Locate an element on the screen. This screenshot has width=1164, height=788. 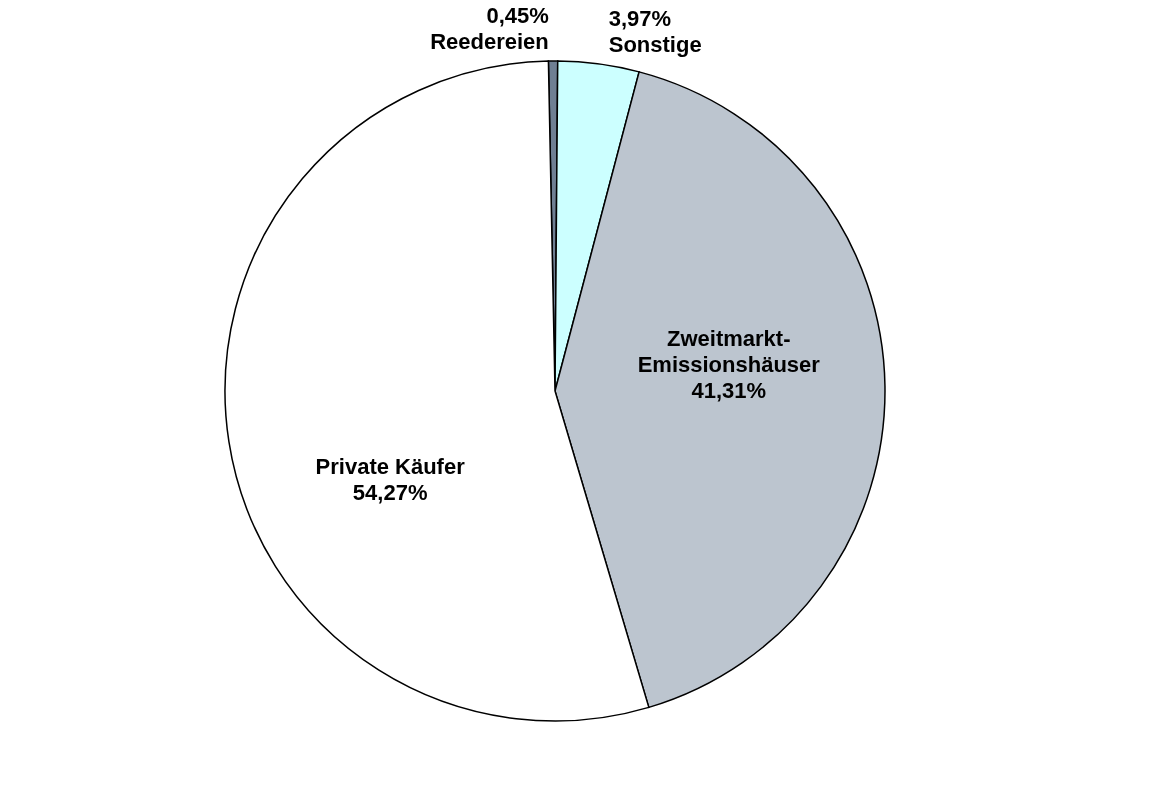
data-label: 3,97% is located at coordinates (640, 19).